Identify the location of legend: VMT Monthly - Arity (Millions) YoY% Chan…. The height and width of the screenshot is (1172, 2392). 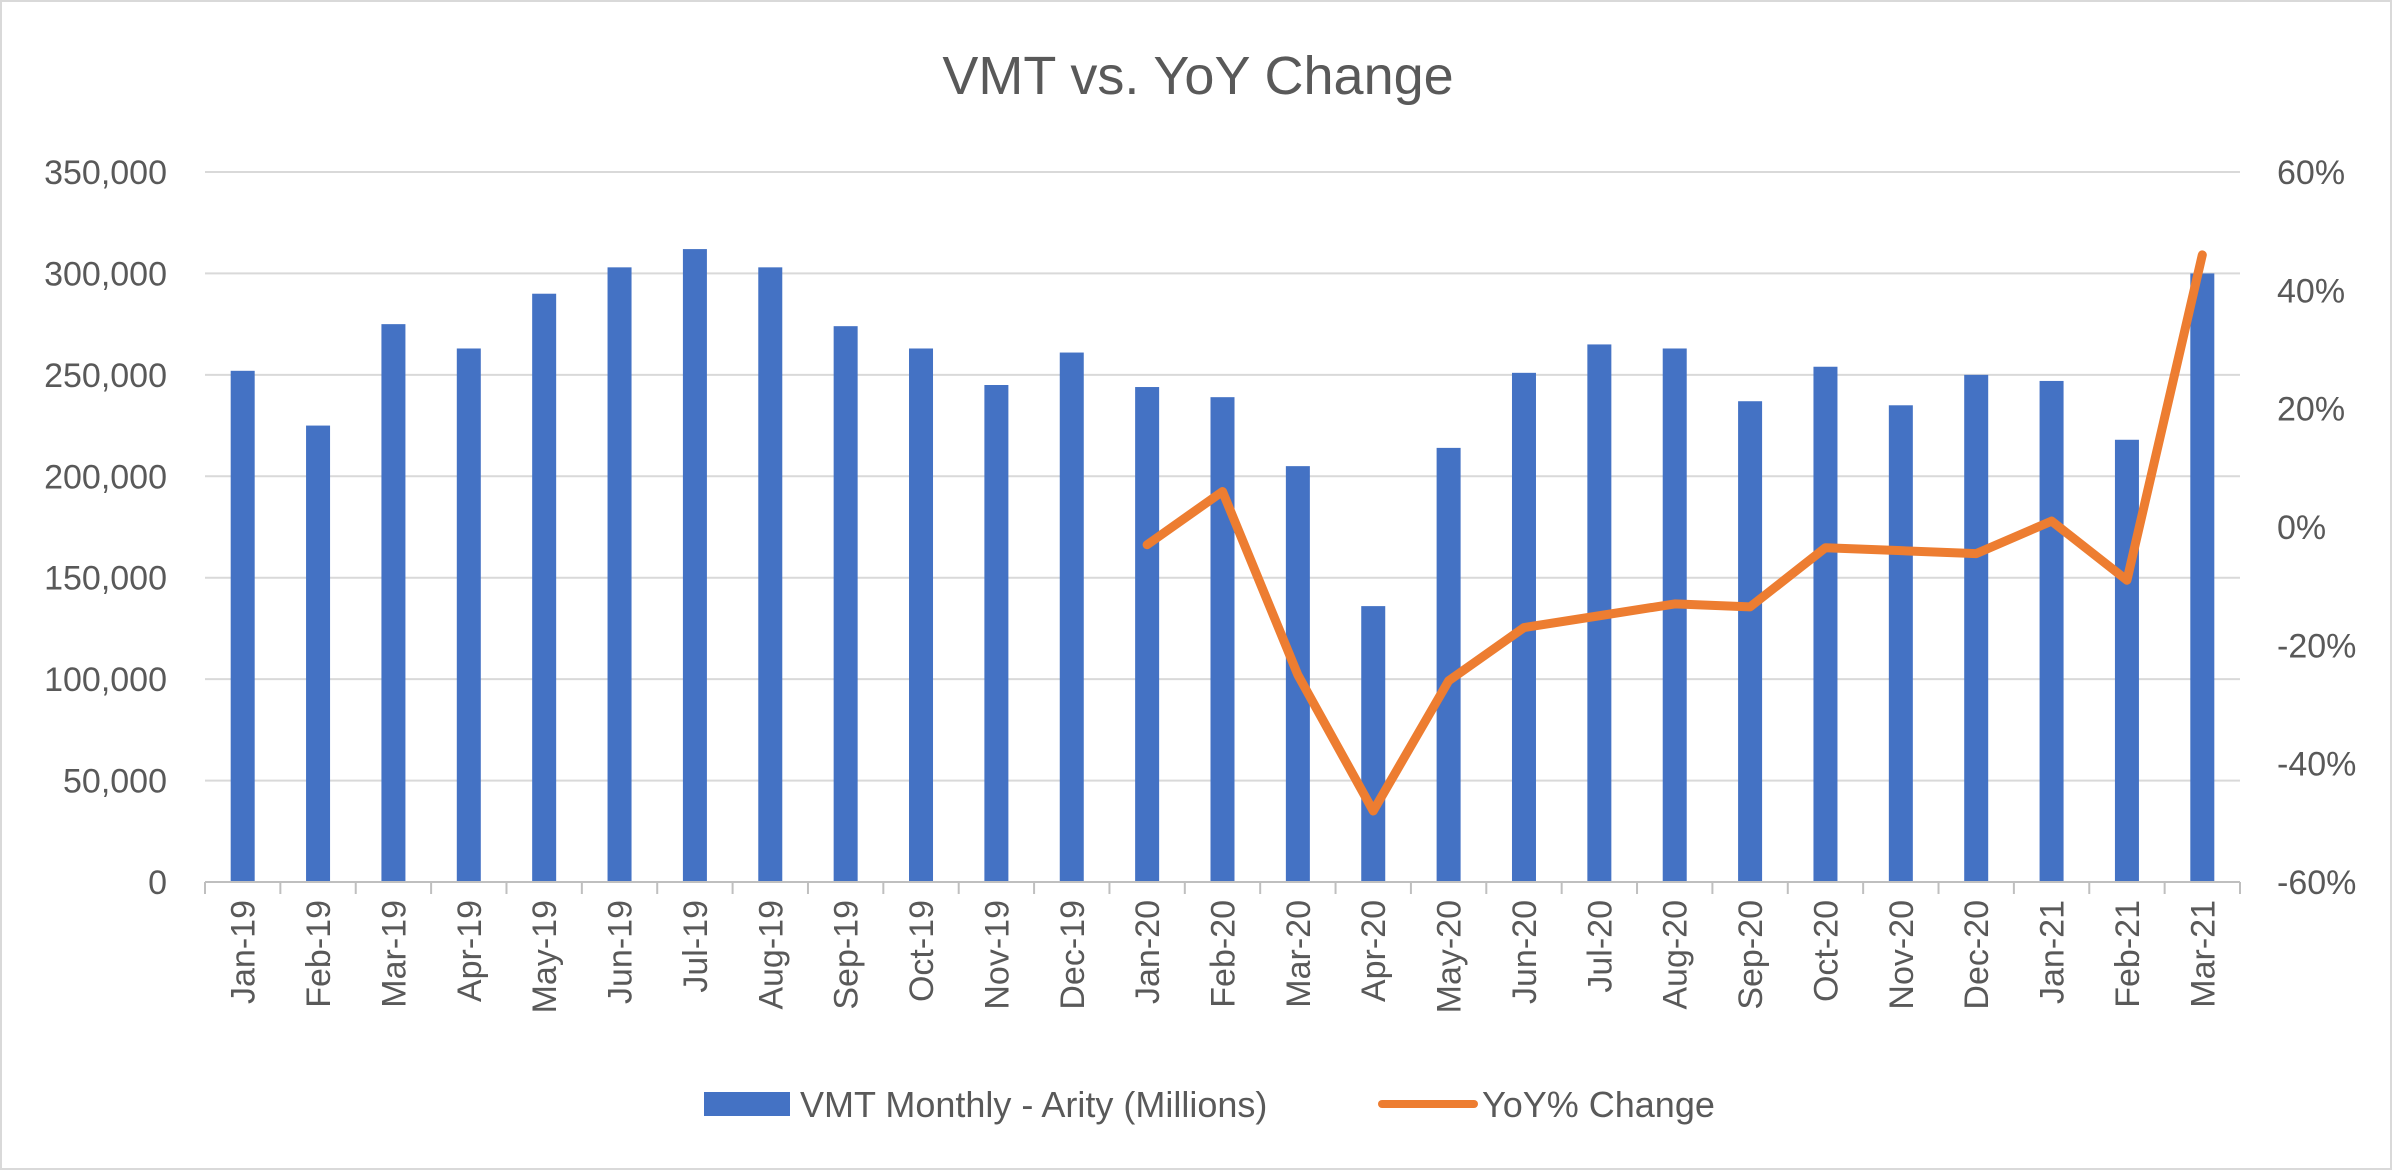
(1209, 1104).